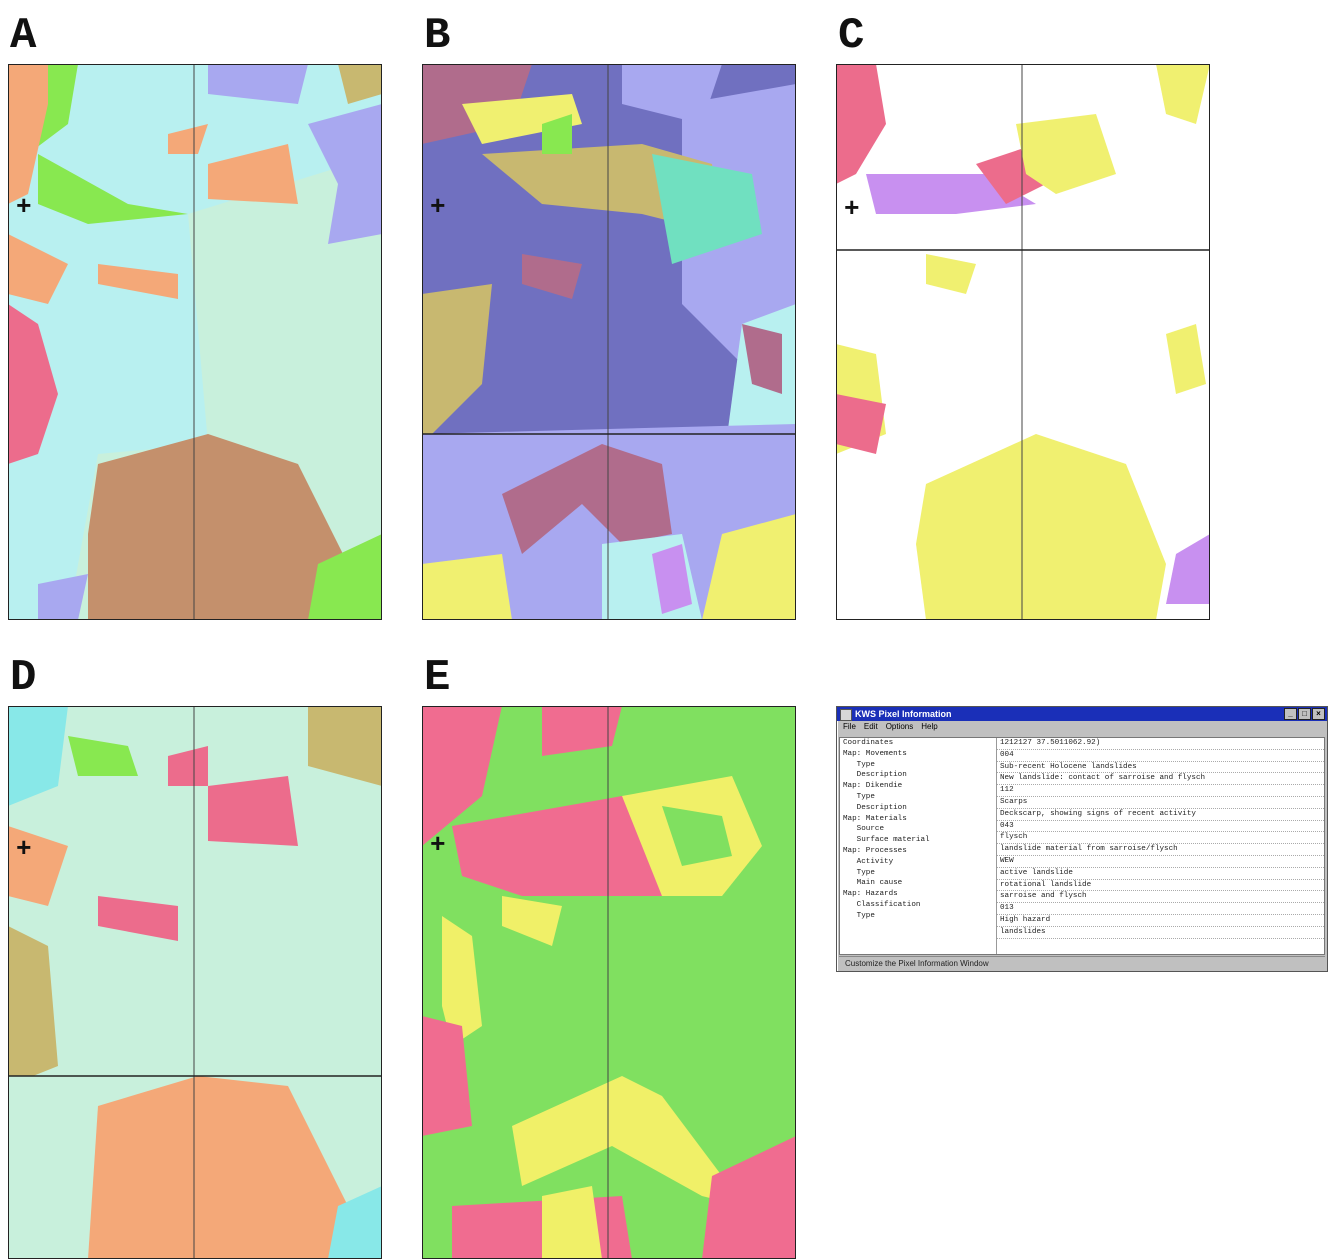  I want to click on attribute-label: Map: Hazards, so click(870, 894).